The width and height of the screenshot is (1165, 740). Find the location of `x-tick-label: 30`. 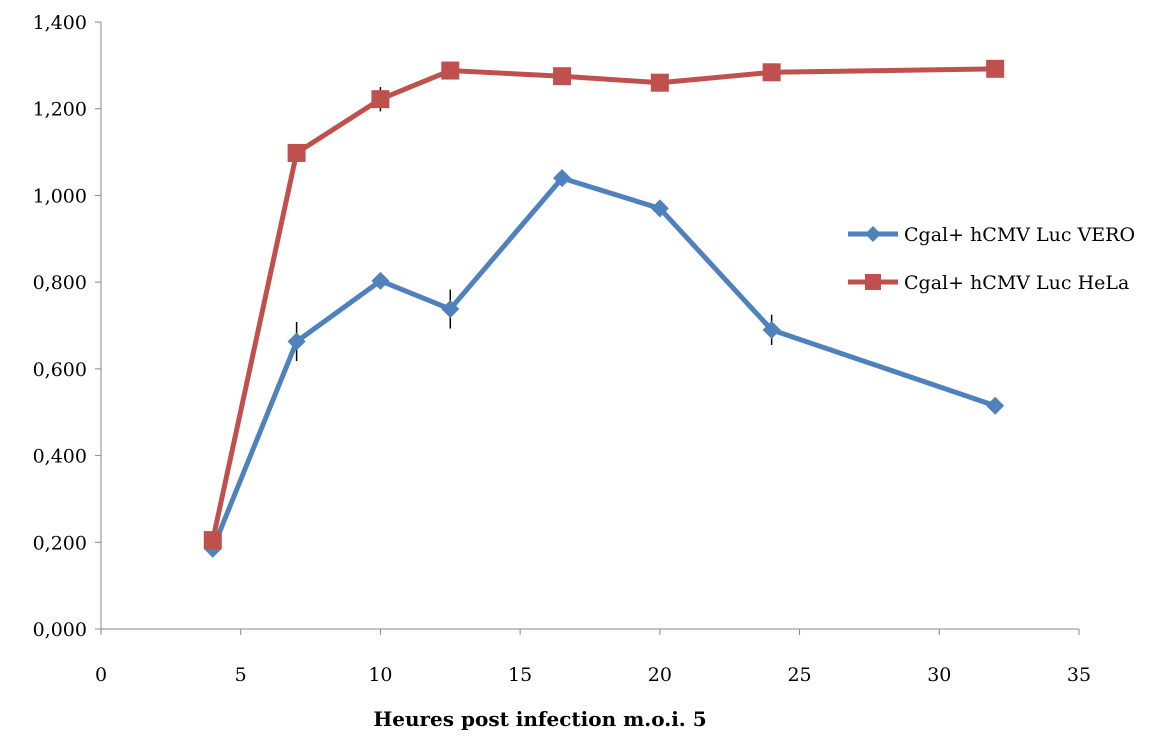

x-tick-label: 30 is located at coordinates (939, 675).